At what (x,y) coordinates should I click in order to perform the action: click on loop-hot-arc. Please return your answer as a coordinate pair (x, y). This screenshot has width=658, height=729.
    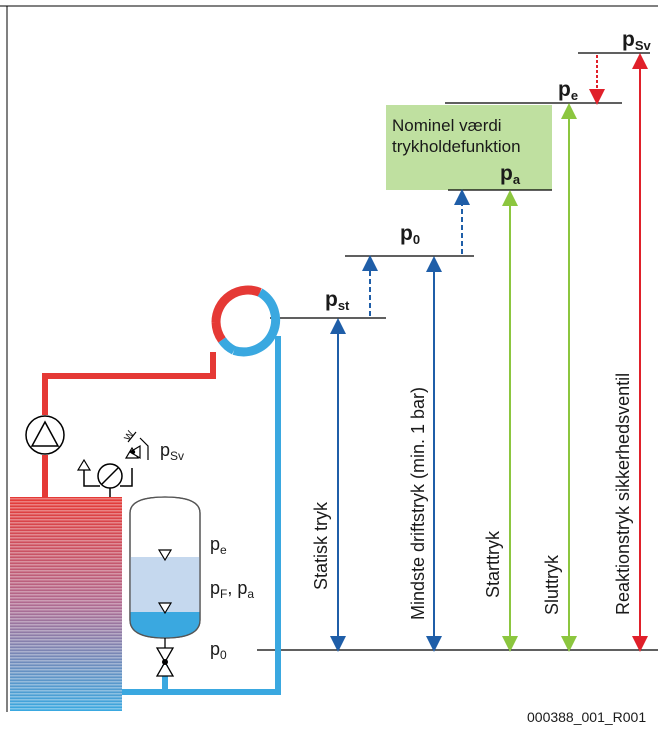
    Looking at the image, I should click on (236, 304).